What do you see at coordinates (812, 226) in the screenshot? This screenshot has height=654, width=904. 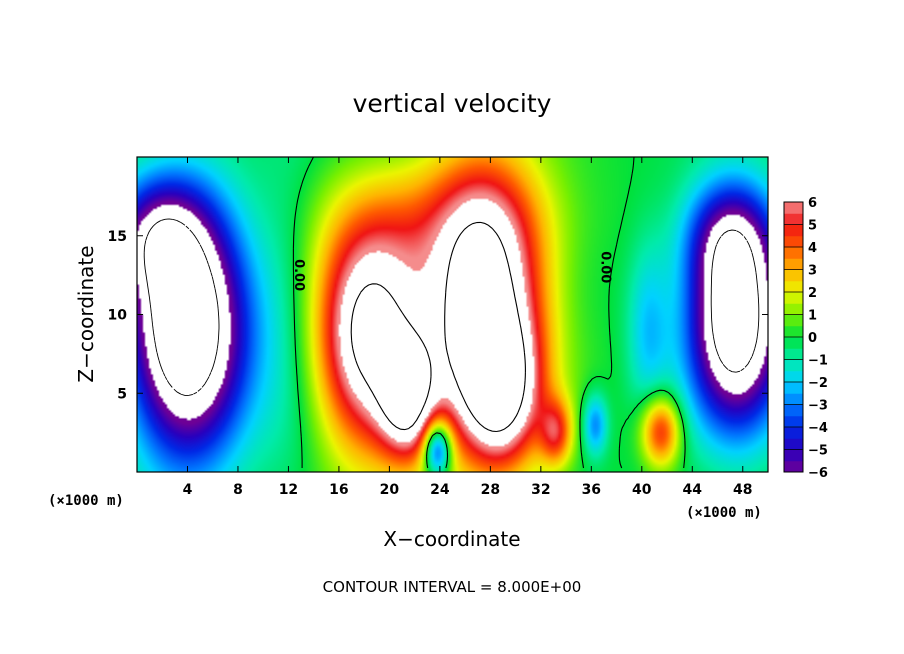 I see `colorbar-tick-label: 5` at bounding box center [812, 226].